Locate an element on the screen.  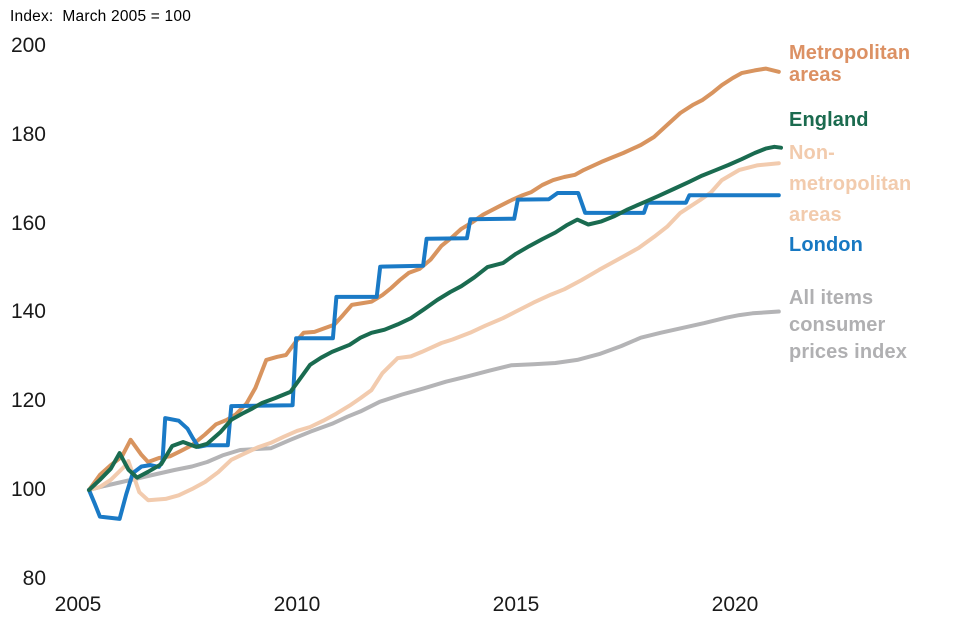
legend-label-line: London is located at coordinates (826, 245).